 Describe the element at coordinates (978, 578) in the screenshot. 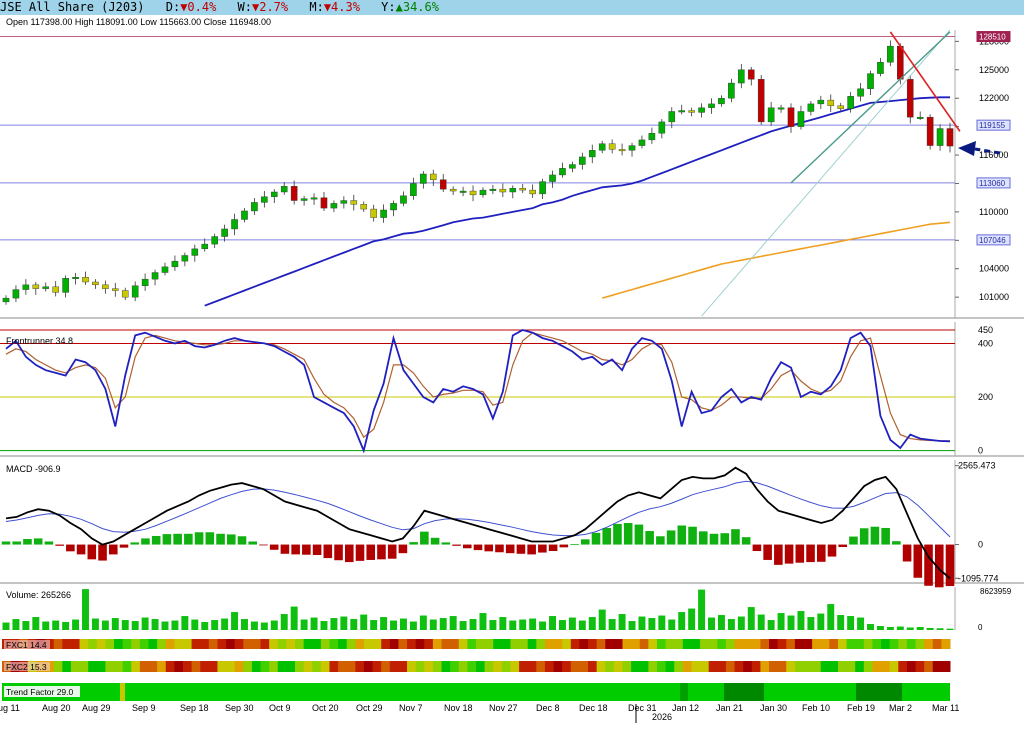

I see `macd-tick-label: -1095.774` at that location.